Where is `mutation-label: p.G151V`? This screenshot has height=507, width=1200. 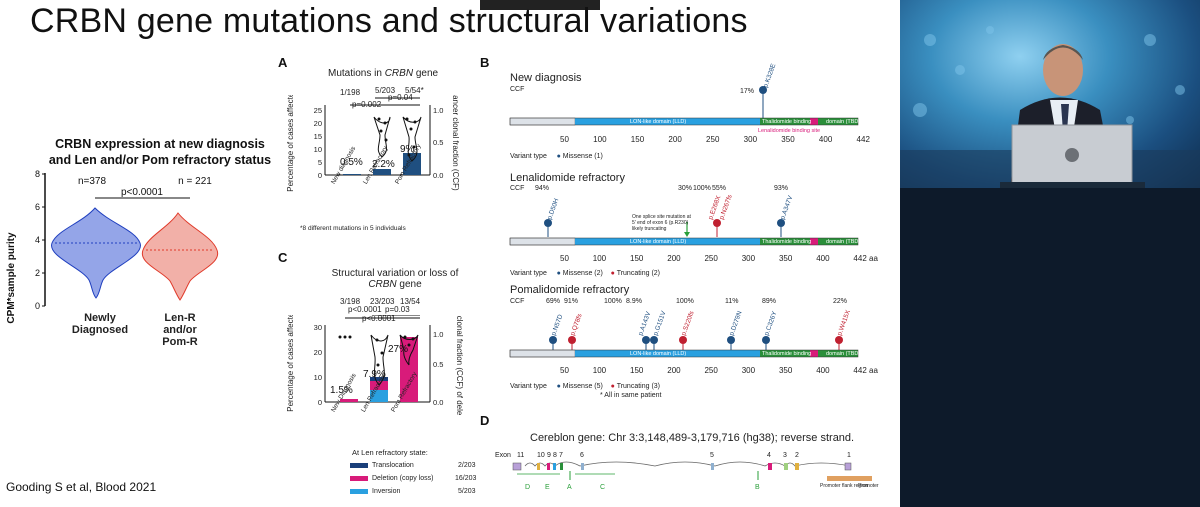
mutation-label: p.G151V is located at coordinates (660, 323).